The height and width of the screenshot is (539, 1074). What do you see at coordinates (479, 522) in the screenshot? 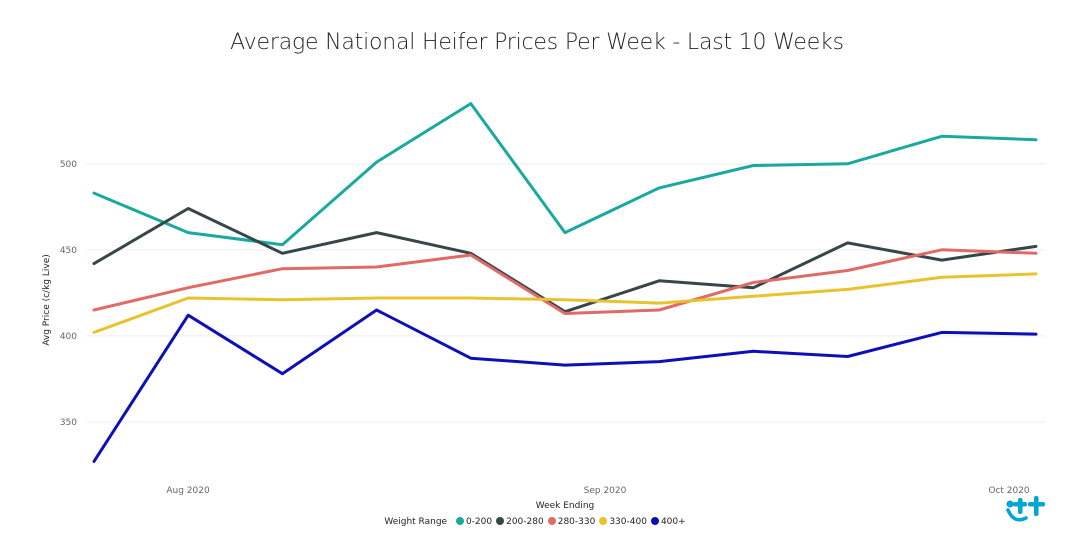
I see `legend-label: 0-200` at bounding box center [479, 522].